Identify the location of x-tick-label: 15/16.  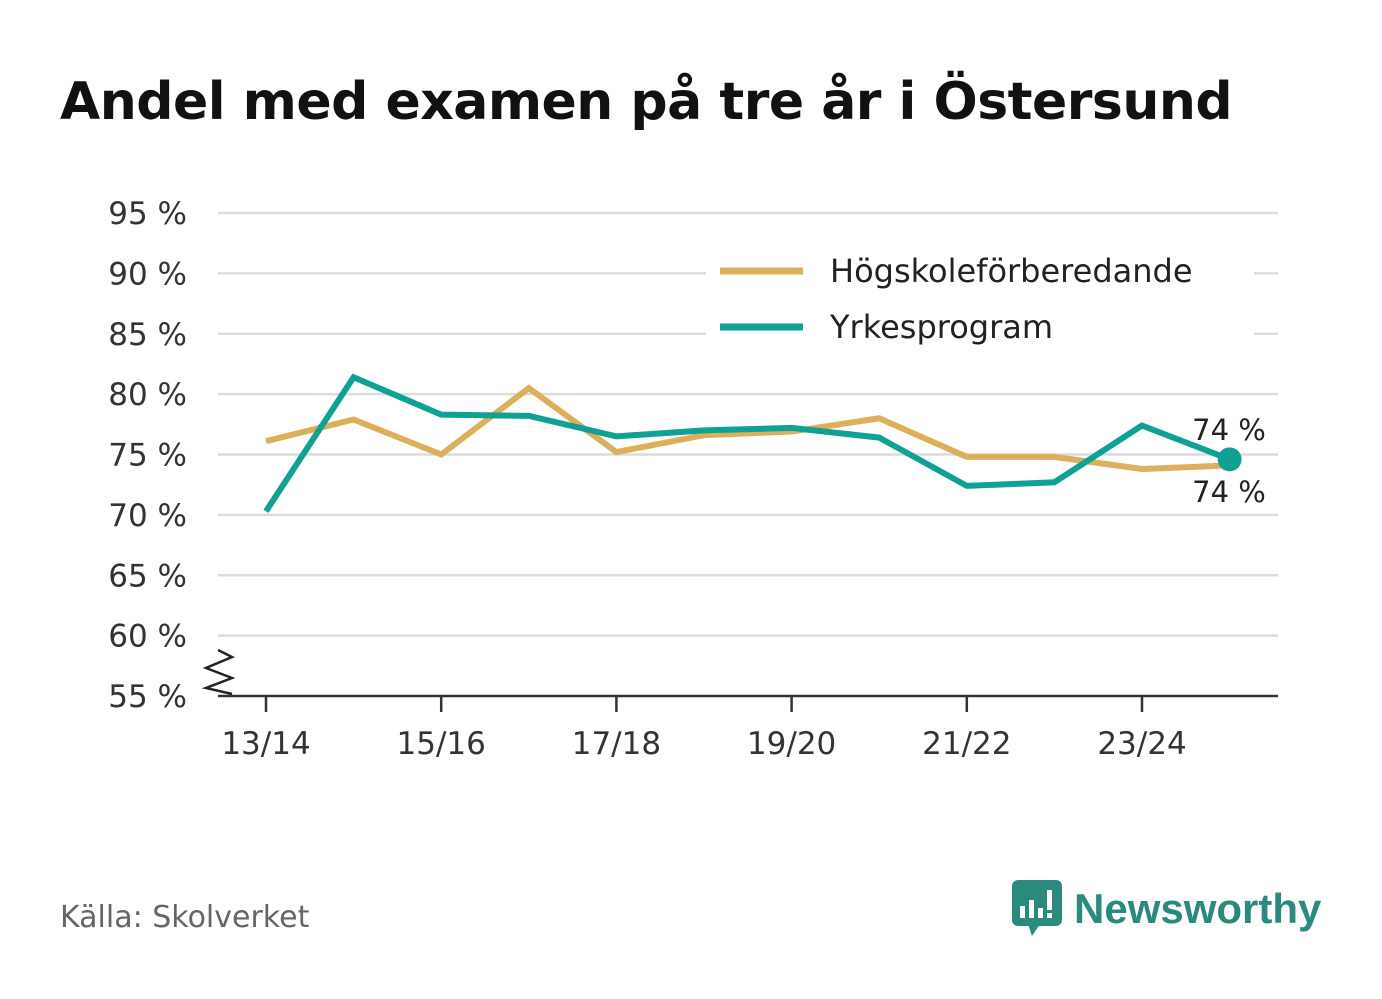
(441, 744).